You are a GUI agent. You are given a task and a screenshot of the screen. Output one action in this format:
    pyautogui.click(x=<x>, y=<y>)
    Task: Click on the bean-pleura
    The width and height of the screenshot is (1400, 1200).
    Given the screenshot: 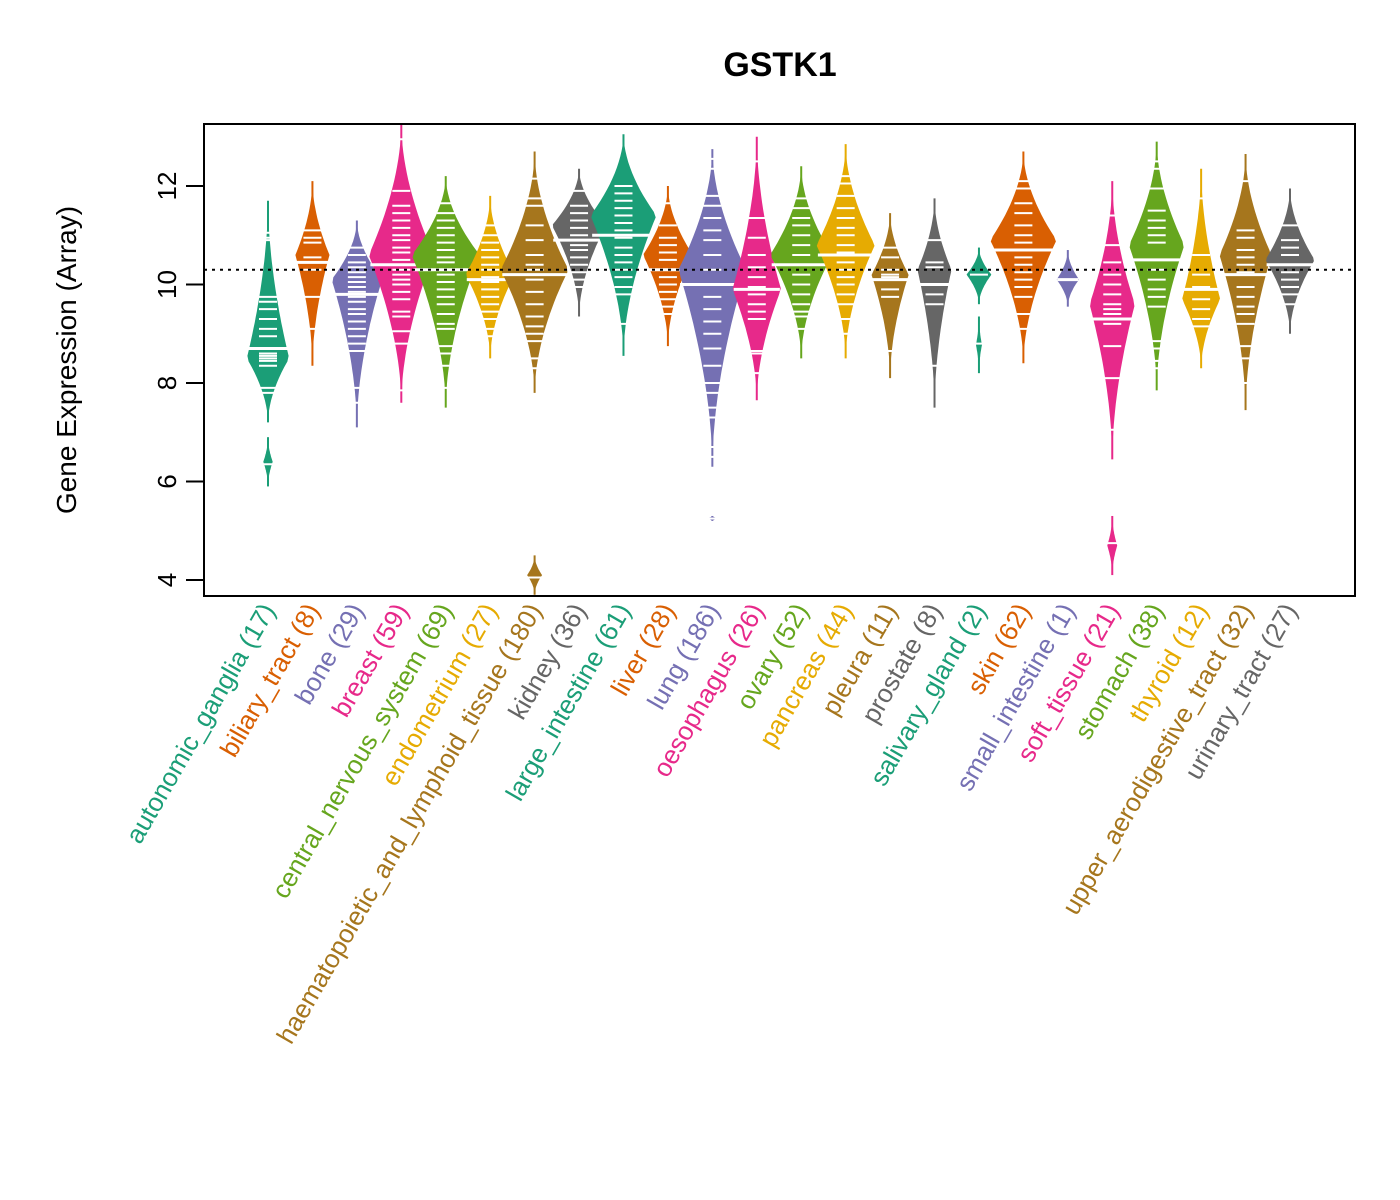 What is the action you would take?
    pyautogui.click(x=890, y=296)
    